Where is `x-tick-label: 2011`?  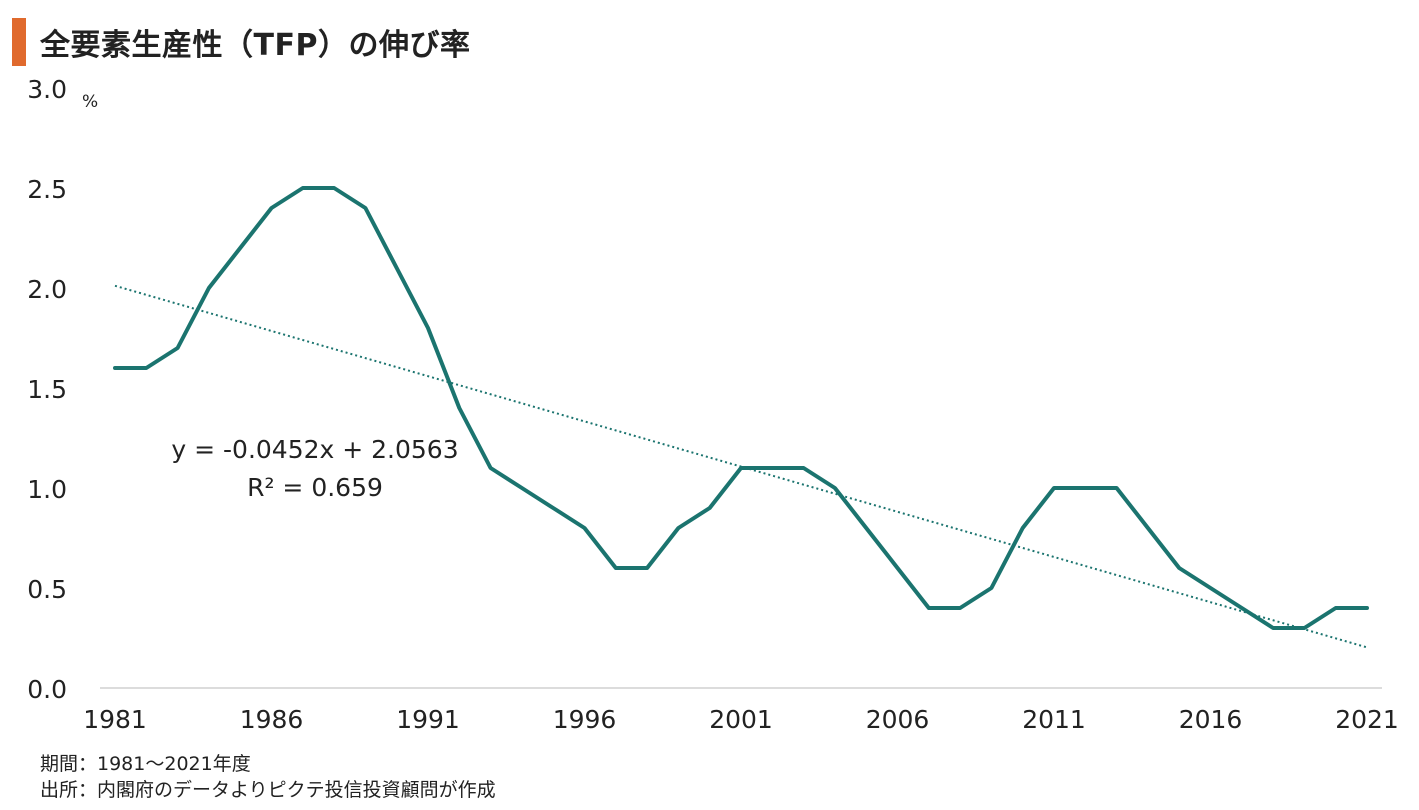
x-tick-label: 2011 is located at coordinates (1054, 719).